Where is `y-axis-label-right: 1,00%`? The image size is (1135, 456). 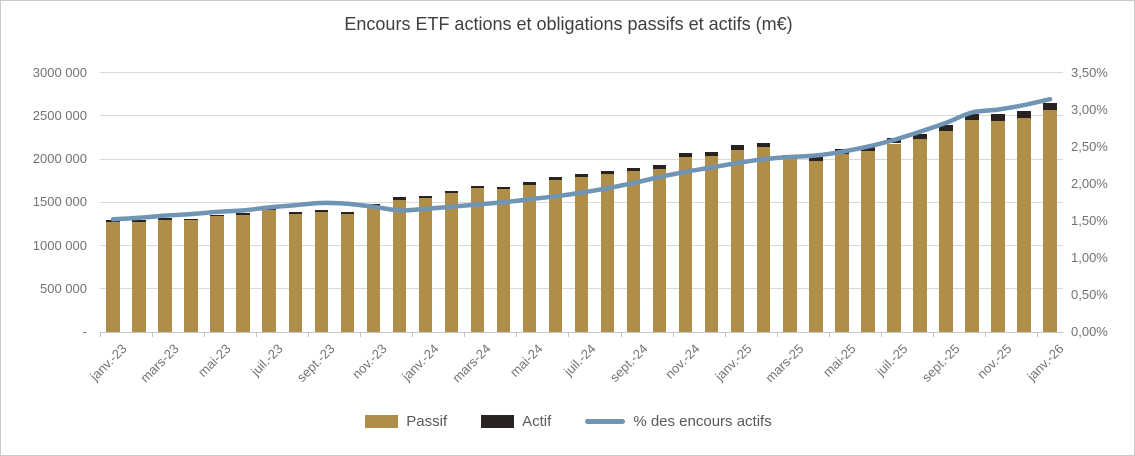
y-axis-label-right: 1,00% is located at coordinates (1089, 257).